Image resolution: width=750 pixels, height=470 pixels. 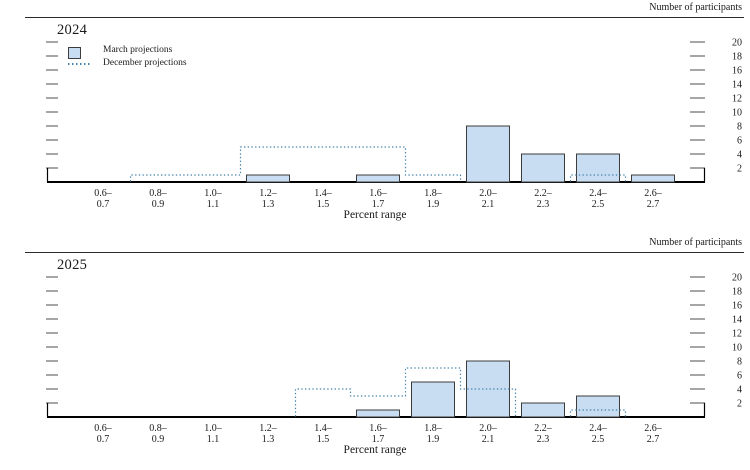 What do you see at coordinates (79, 64) in the screenshot?
I see `december-projections-dotted-swatch` at bounding box center [79, 64].